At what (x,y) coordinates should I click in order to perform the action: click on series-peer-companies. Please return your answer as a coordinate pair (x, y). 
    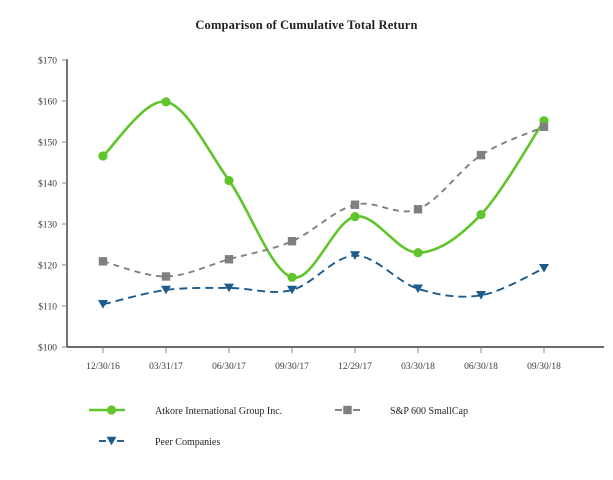
    Looking at the image, I should click on (323, 280).